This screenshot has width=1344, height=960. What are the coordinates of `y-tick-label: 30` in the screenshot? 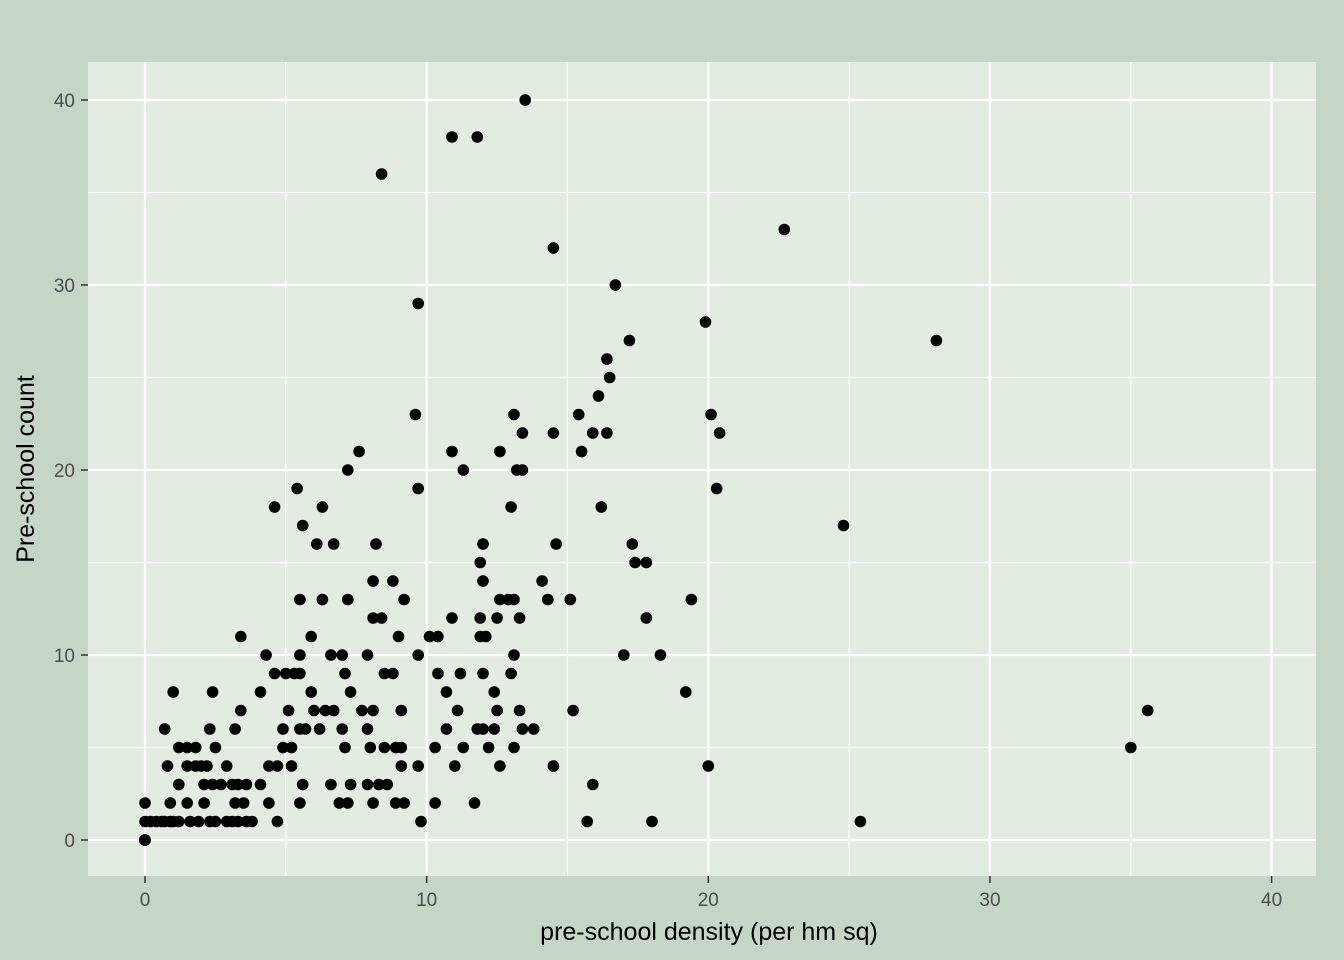 It's located at (64, 286).